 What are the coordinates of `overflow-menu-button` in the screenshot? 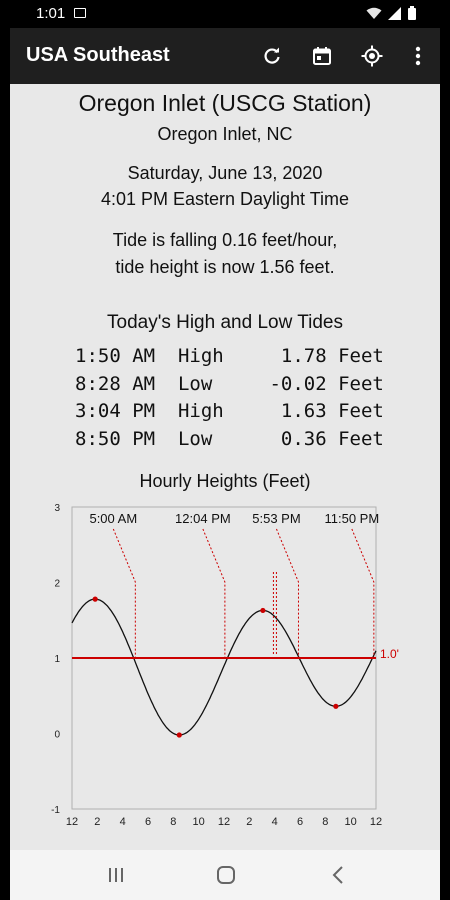 It's located at (418, 56).